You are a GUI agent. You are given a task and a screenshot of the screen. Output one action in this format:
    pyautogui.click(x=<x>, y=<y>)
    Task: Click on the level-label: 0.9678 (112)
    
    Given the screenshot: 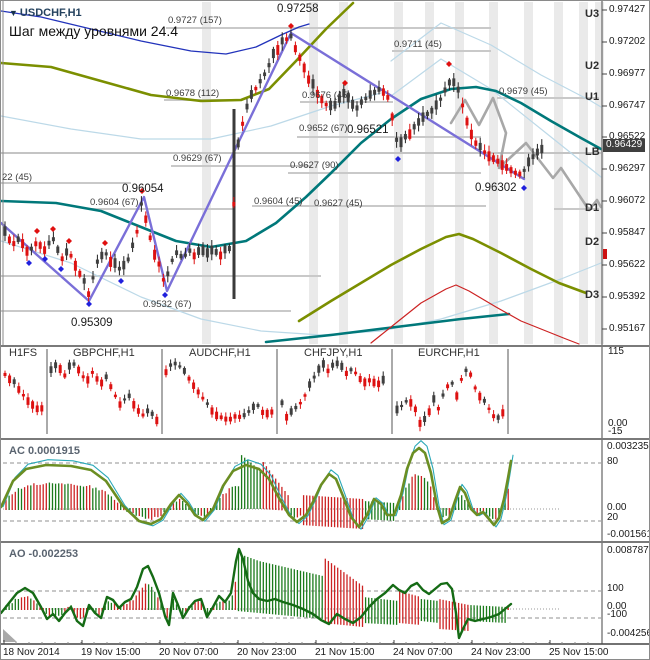 What is the action you would take?
    pyautogui.click(x=193, y=93)
    